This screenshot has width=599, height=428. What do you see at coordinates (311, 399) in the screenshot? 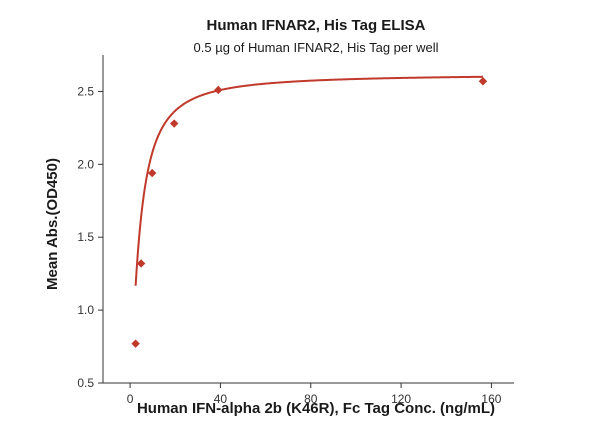
I see `x-tick-label: 80` at bounding box center [311, 399].